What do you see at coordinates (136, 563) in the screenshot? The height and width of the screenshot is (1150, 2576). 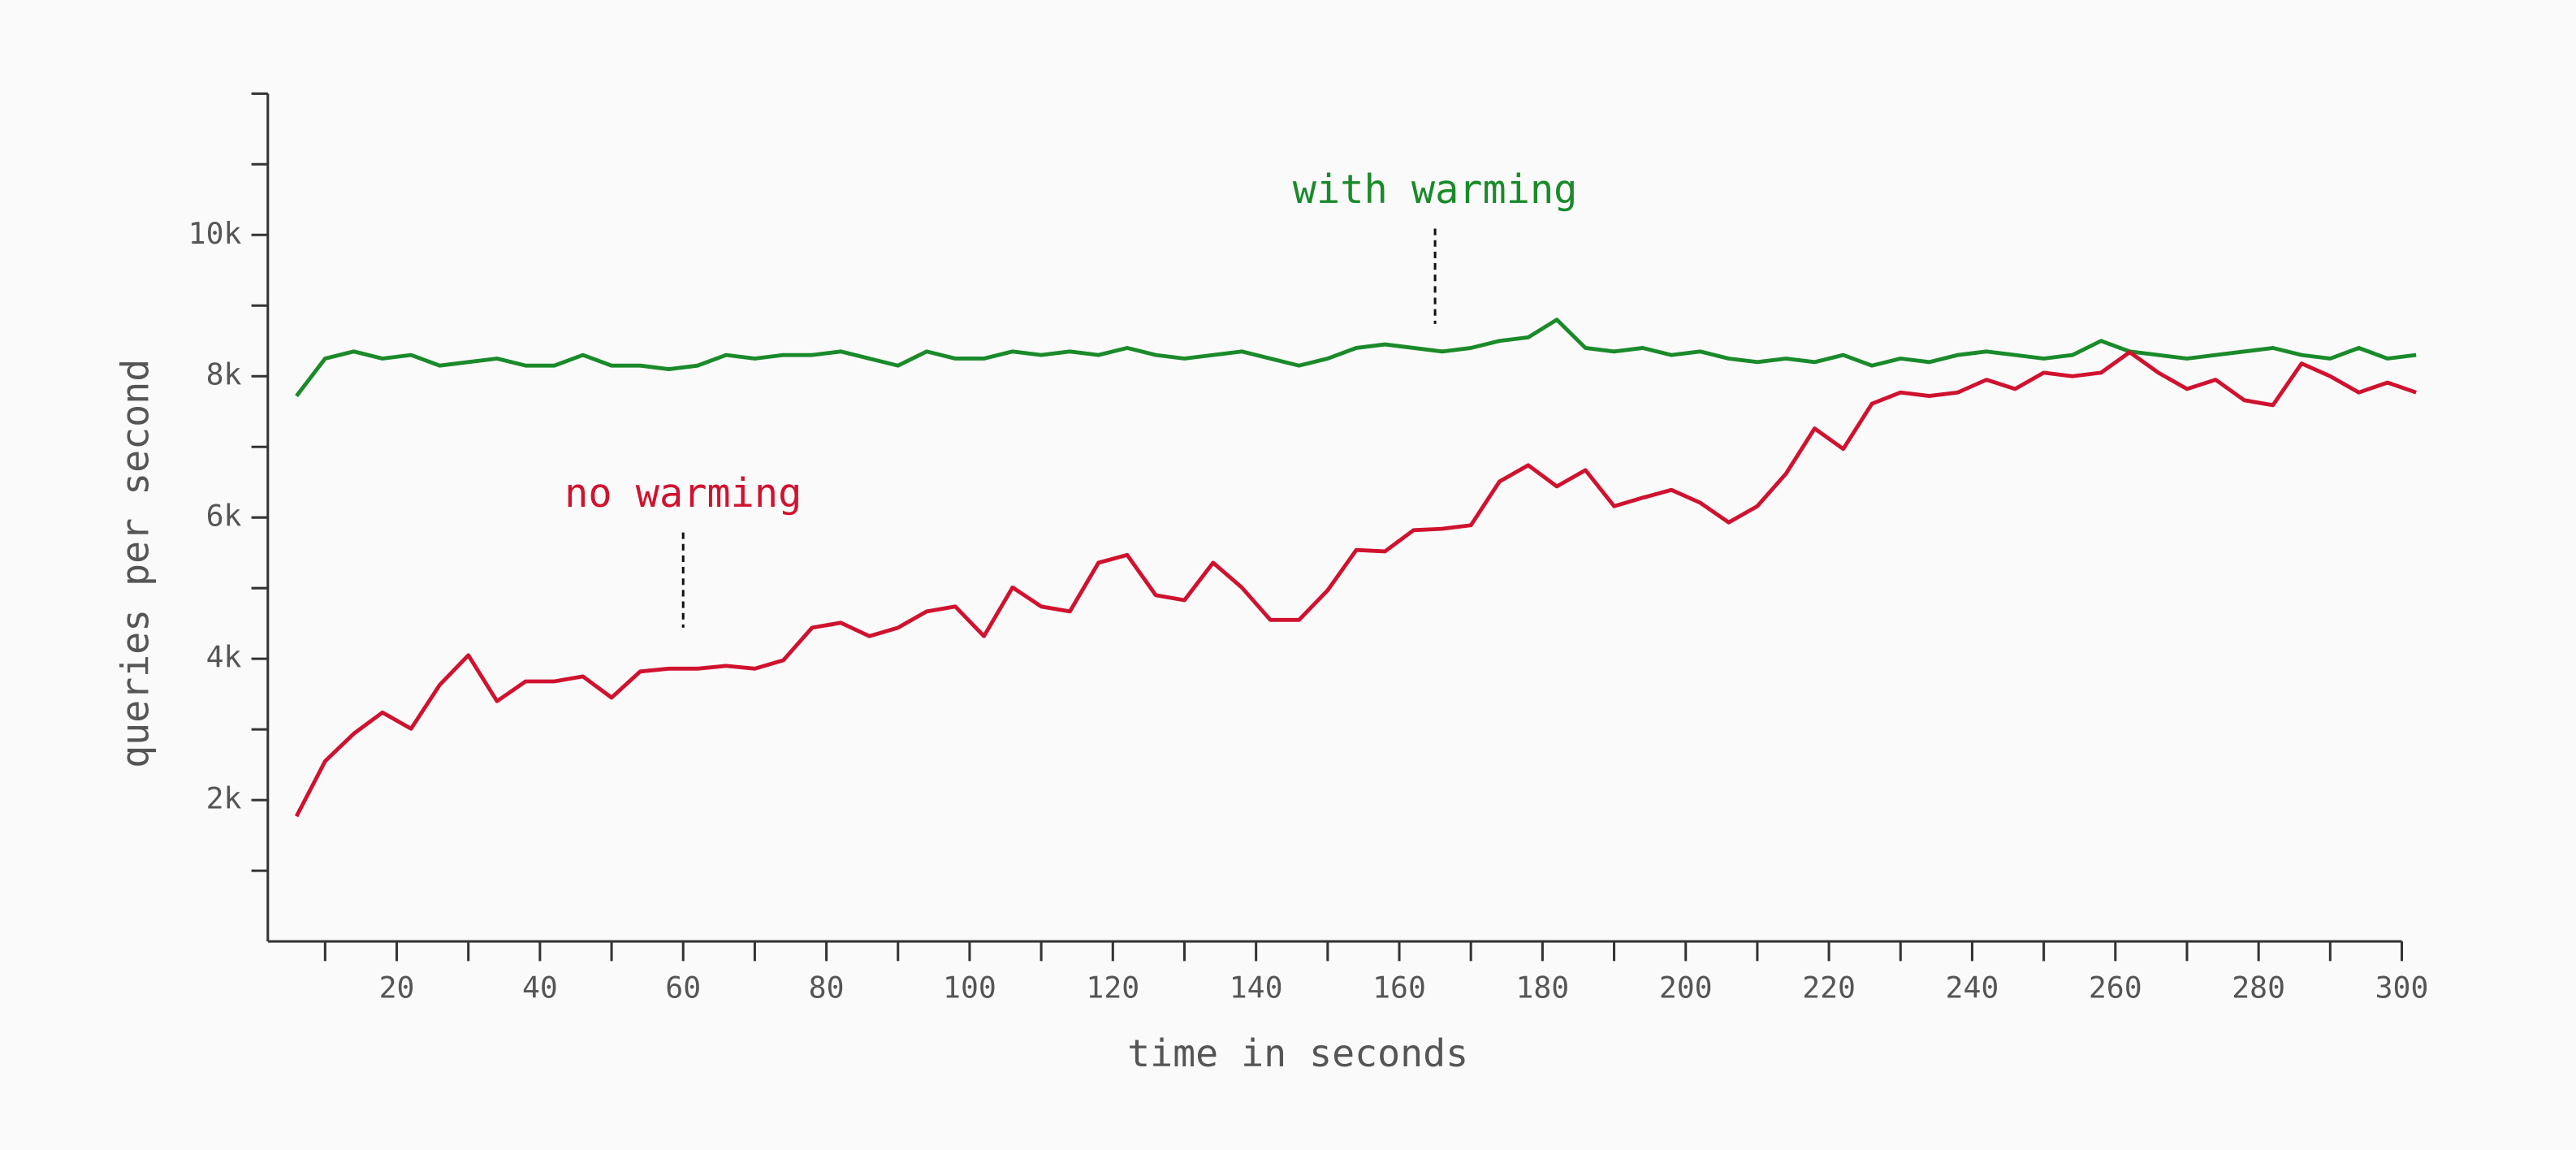 I see `y-axis-label: queries per second` at bounding box center [136, 563].